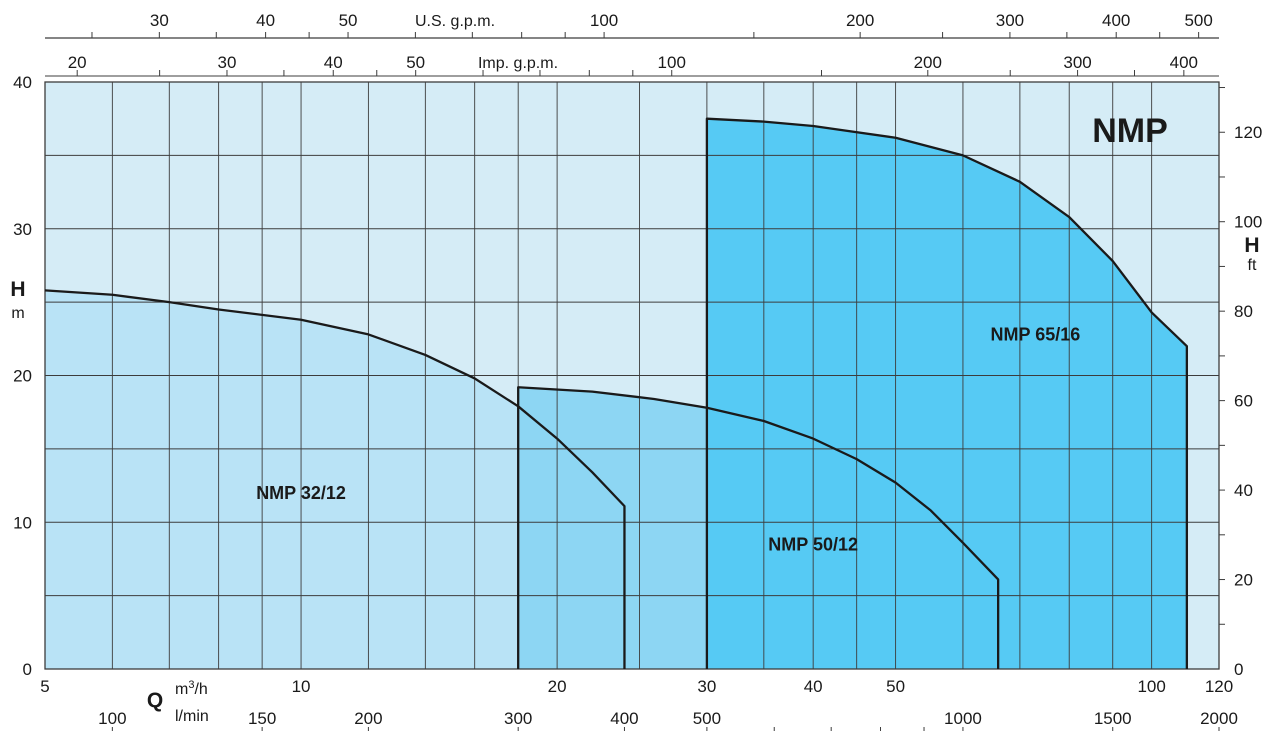  What do you see at coordinates (227, 62) in the screenshot?
I see `x-impgpm-tick-label: 30` at bounding box center [227, 62].